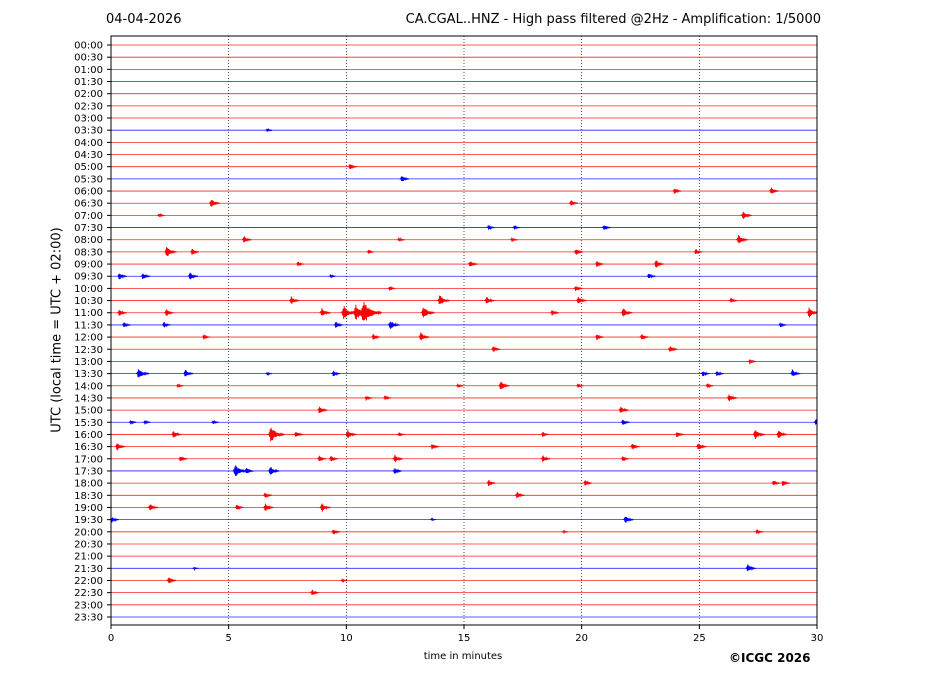 The image size is (927, 696). Describe the element at coordinates (88, 179) in the screenshot. I see `y-tick-label-0530: 05:30` at that location.